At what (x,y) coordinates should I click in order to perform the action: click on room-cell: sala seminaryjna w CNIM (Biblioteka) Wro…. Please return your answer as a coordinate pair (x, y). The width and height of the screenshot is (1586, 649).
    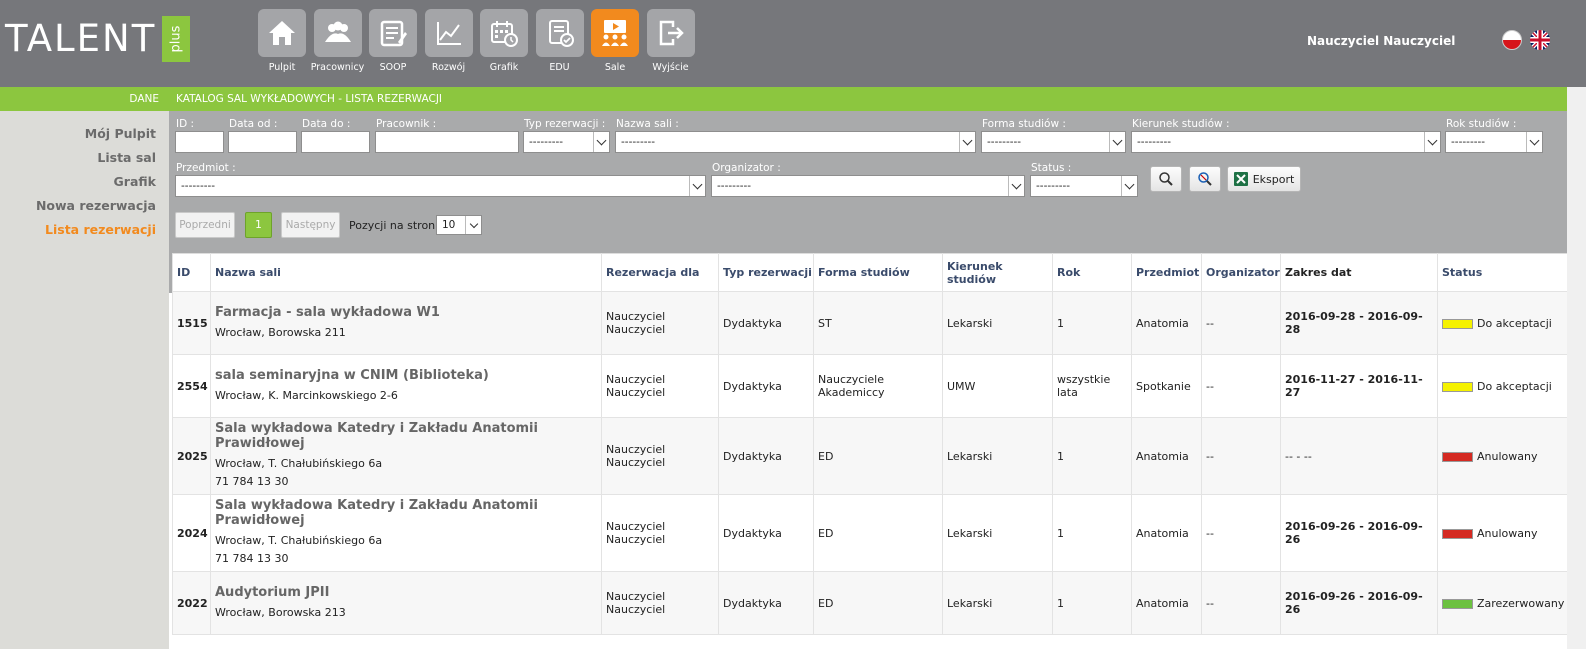
    Looking at the image, I should click on (406, 386).